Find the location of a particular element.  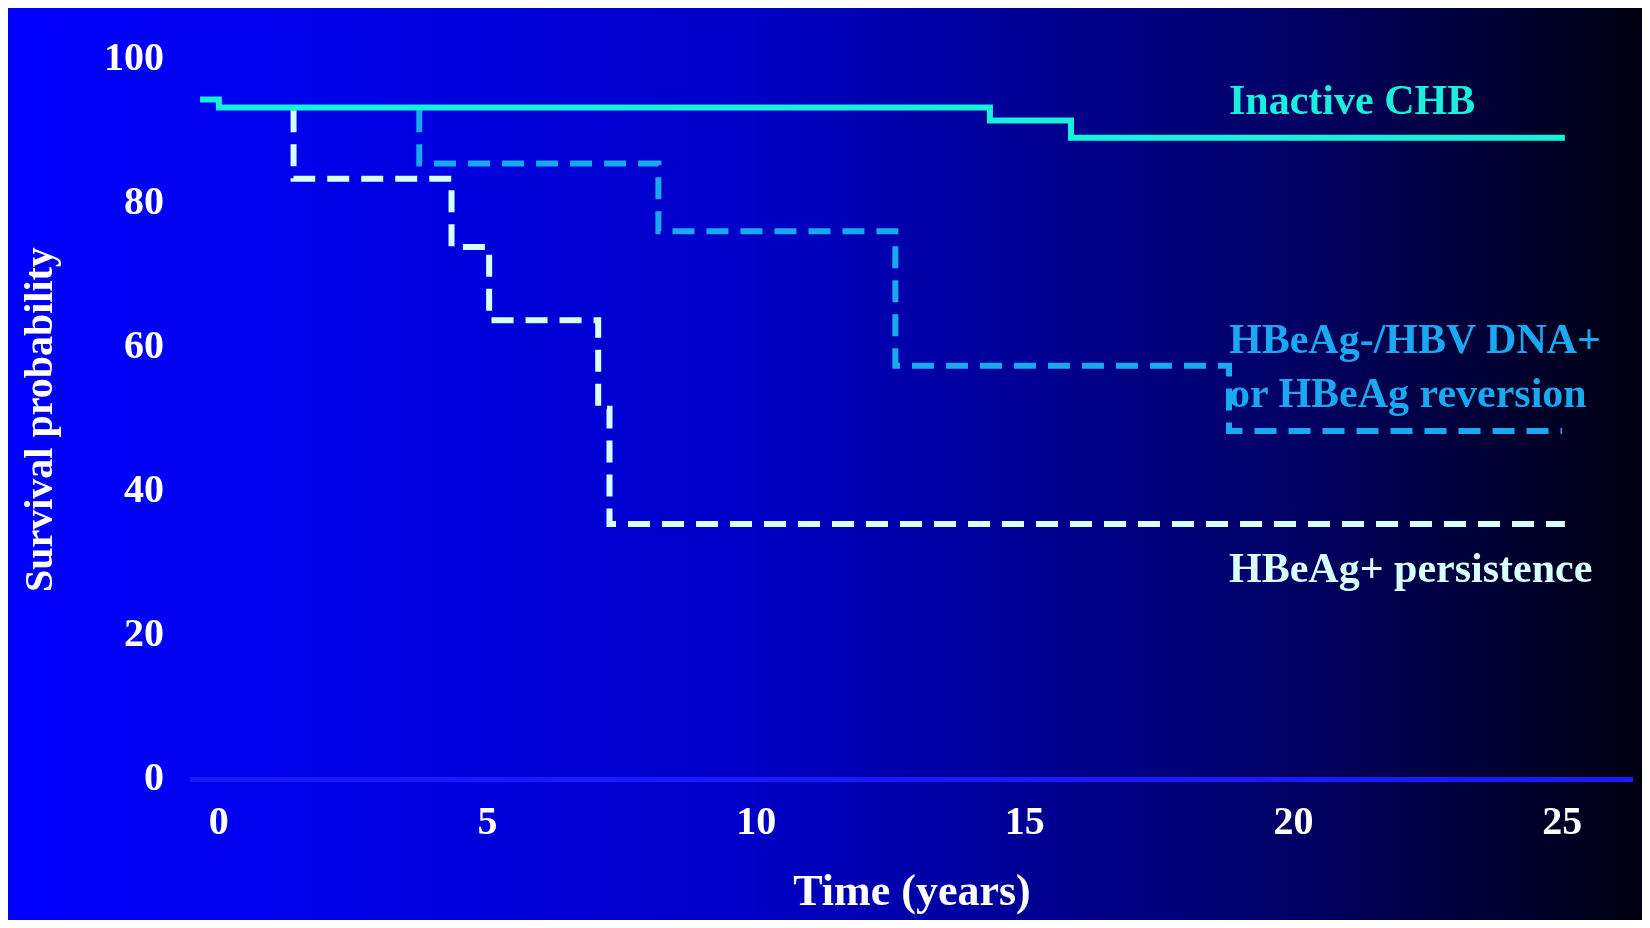

y-tick-label: 0 is located at coordinates (154, 776).